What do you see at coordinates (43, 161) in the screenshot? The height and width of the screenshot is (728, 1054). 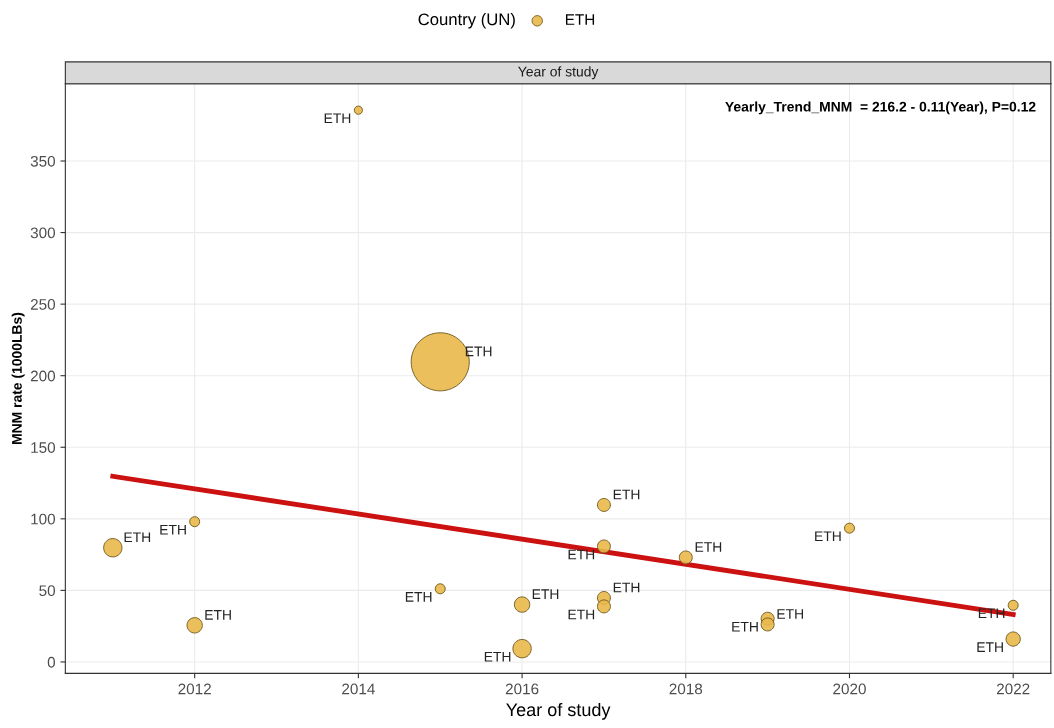 I see `y-tick-label: 350` at bounding box center [43, 161].